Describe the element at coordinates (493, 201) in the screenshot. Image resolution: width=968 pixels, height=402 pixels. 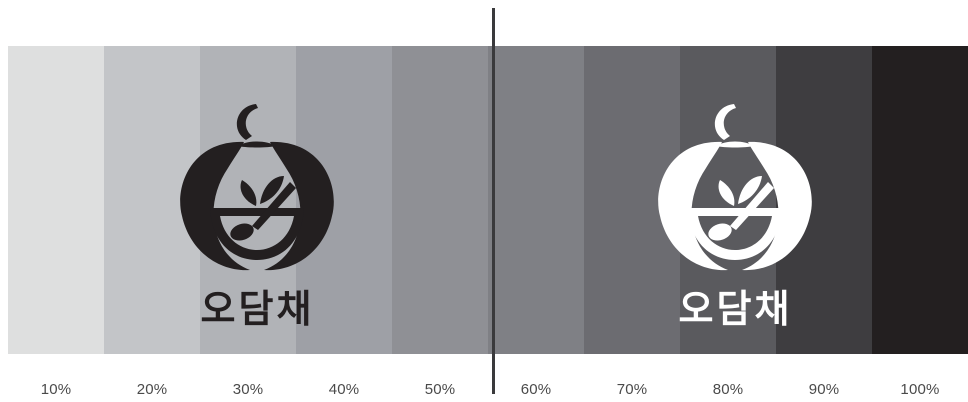
I see `center-divider` at that location.